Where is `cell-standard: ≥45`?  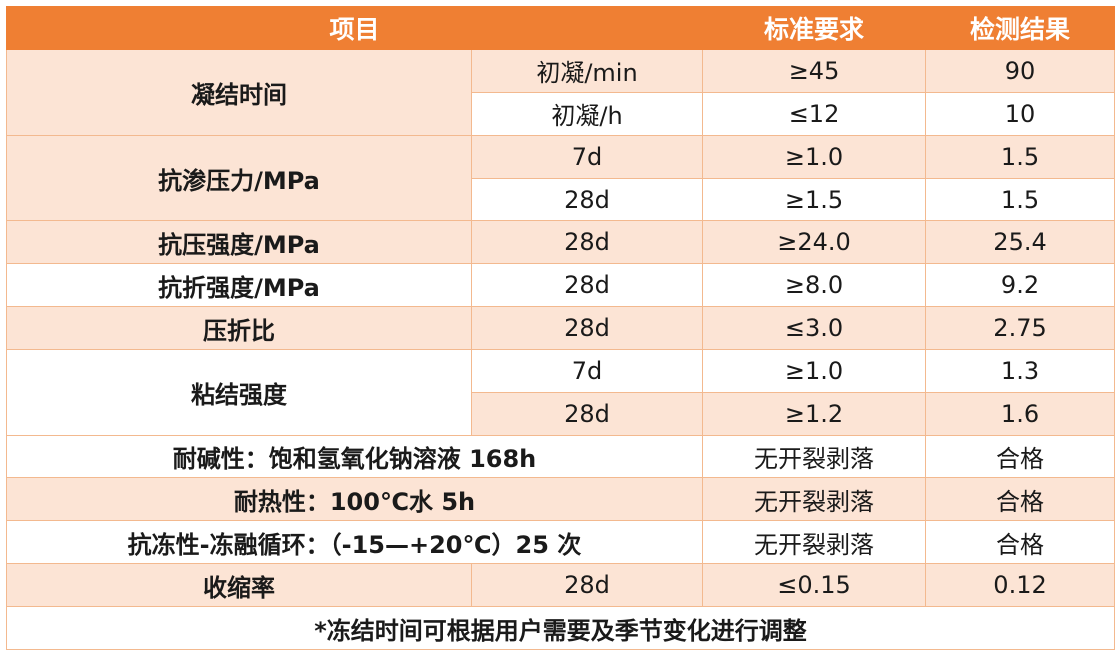 cell-standard: ≥45 is located at coordinates (814, 71).